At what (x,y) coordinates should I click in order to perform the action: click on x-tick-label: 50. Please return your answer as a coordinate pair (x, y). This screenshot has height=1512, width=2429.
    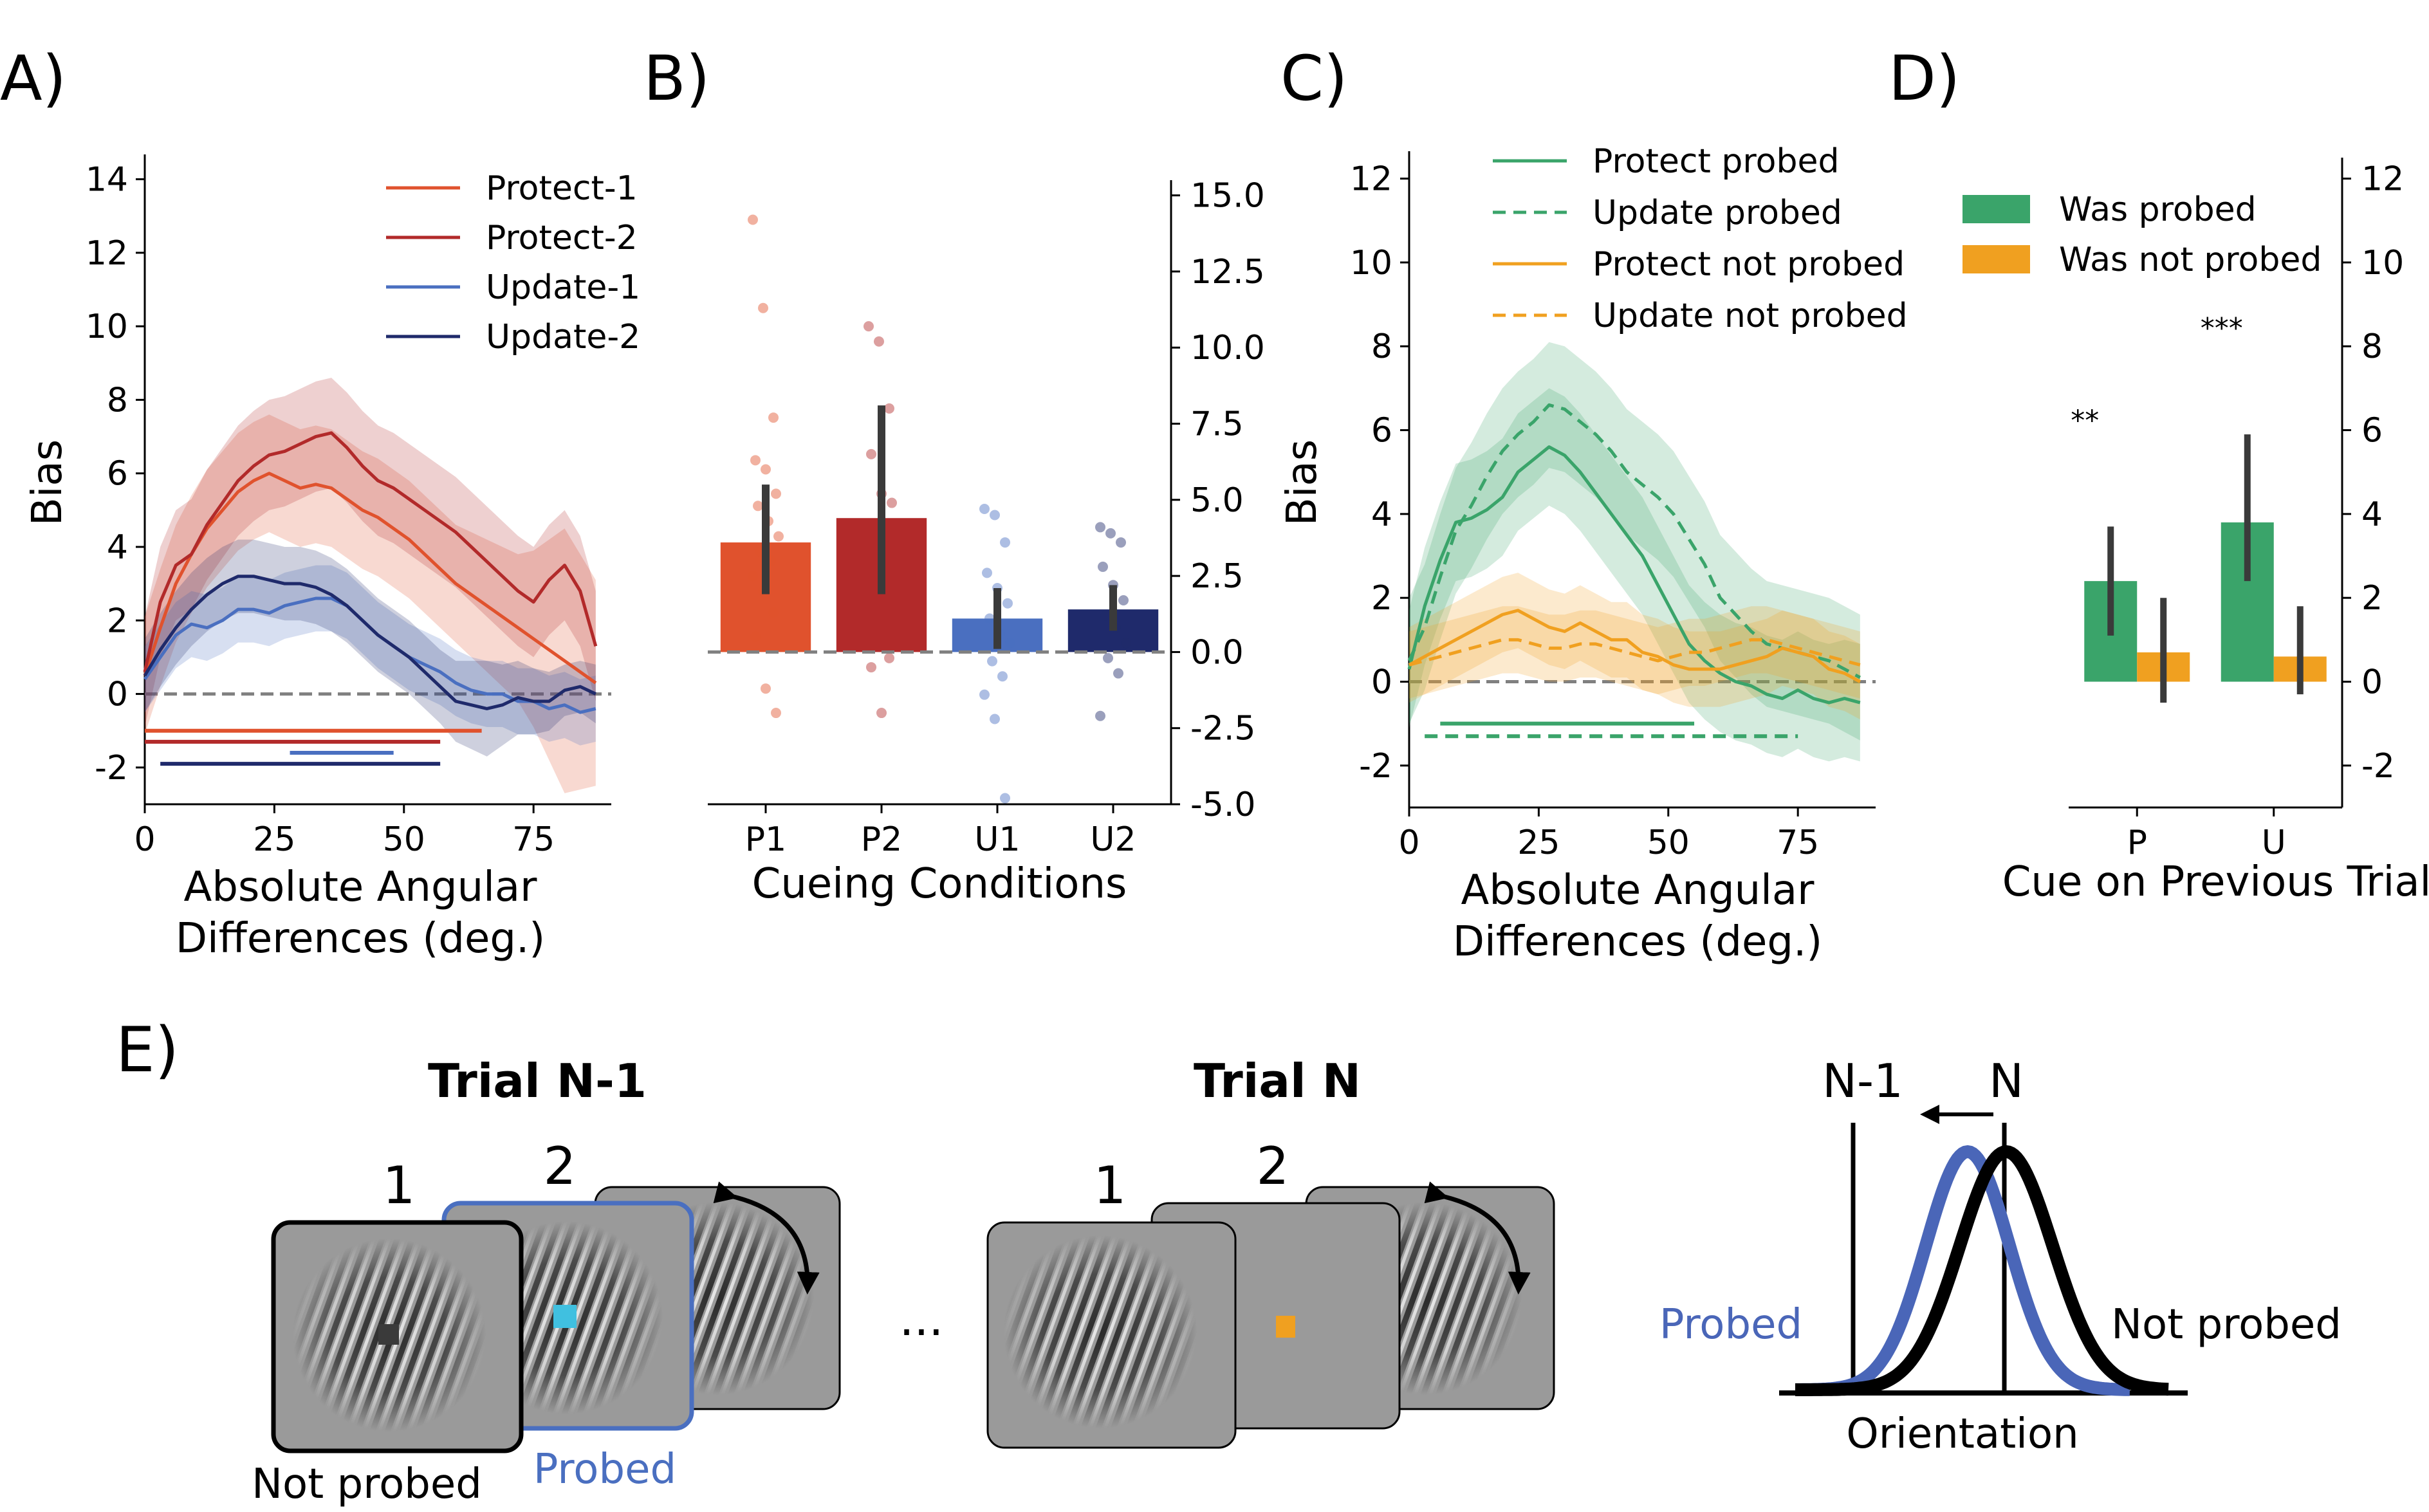
    Looking at the image, I should click on (1668, 843).